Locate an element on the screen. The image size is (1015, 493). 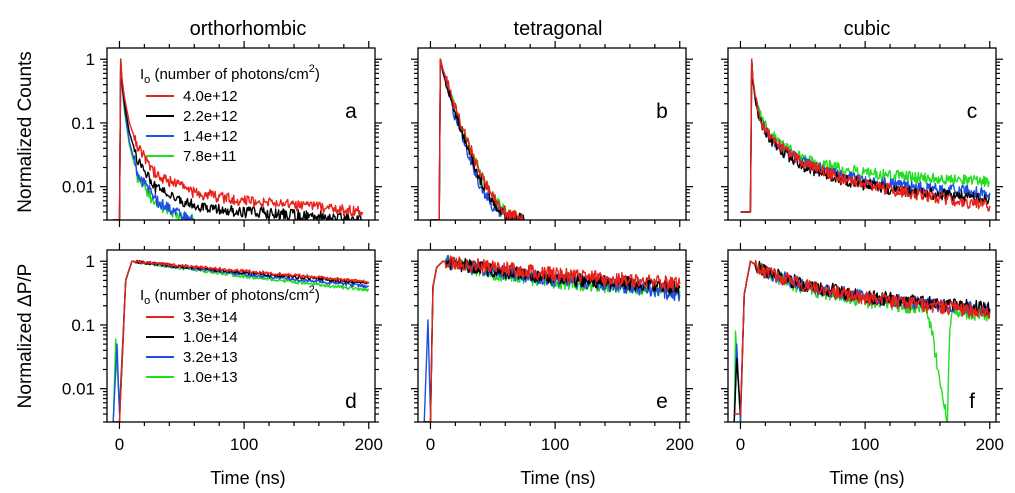
column-title-orthorhombic: orthorhombic is located at coordinates (248, 29).